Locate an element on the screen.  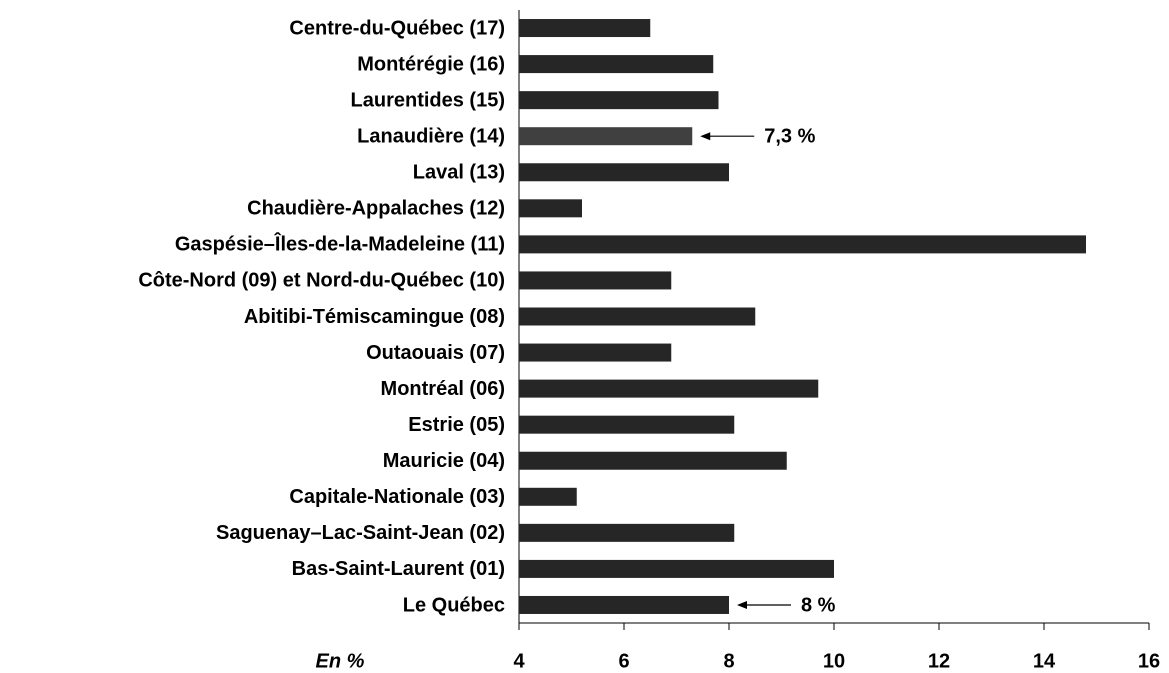
y-tick-label: Estrie (05) is located at coordinates (456, 425).